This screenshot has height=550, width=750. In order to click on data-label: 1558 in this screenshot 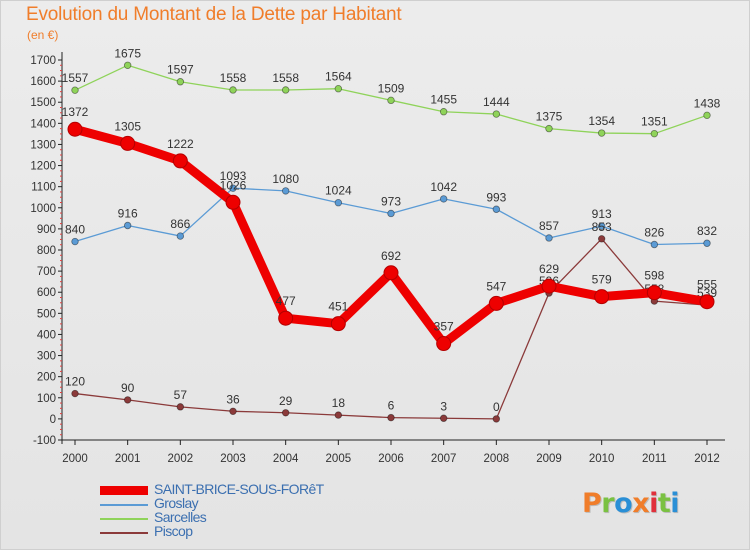, I will do `click(285, 78)`.